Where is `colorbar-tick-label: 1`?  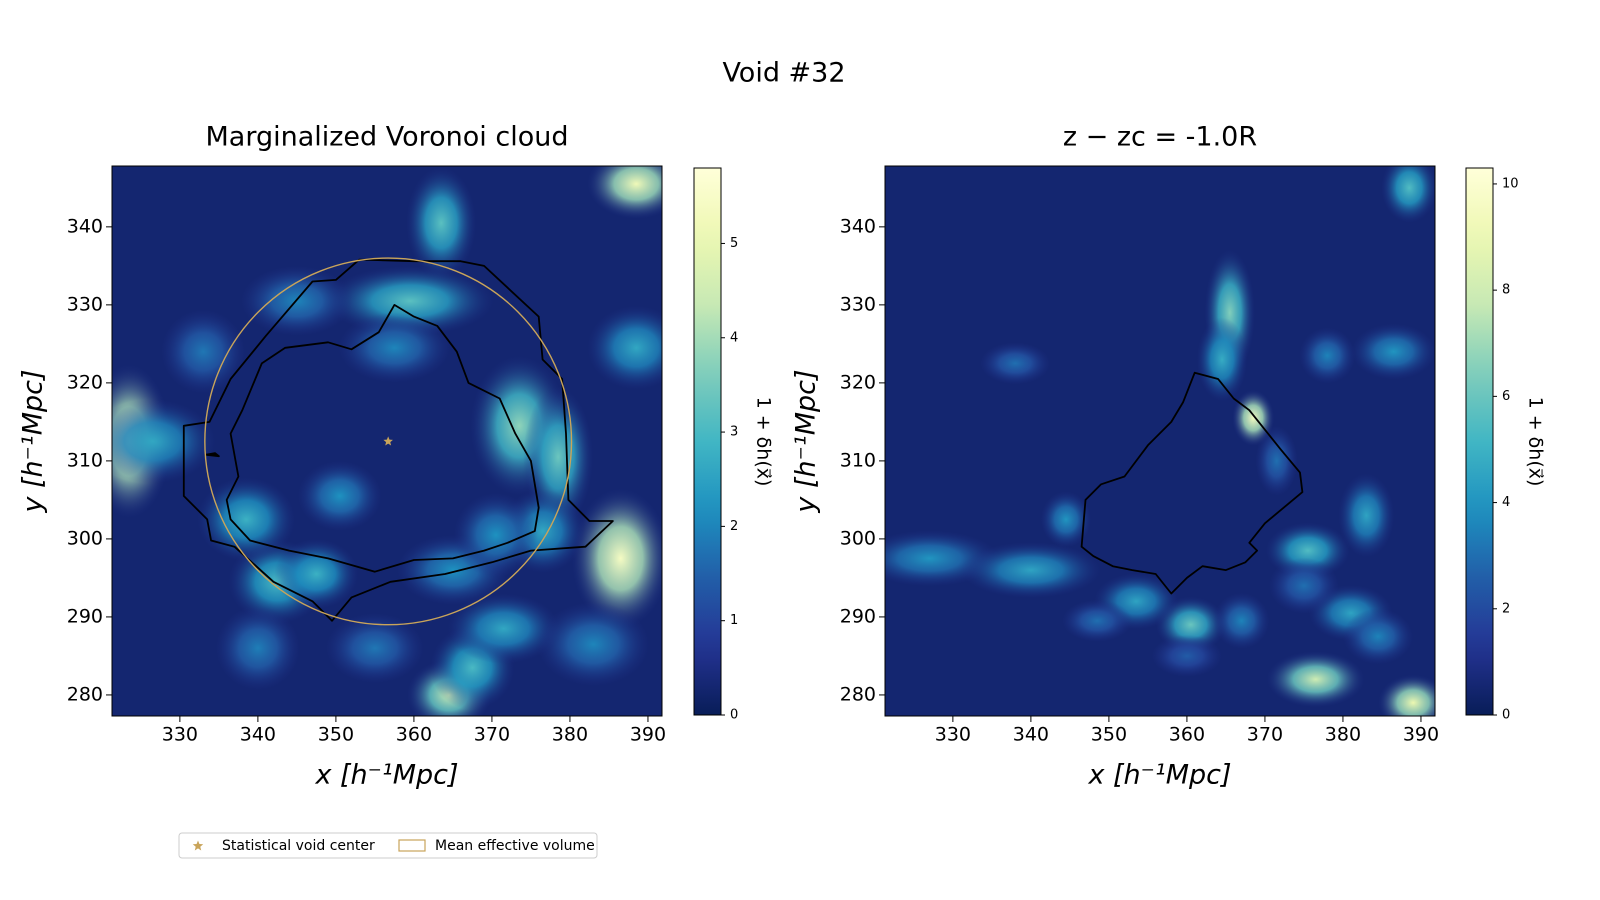 colorbar-tick-label: 1 is located at coordinates (734, 620).